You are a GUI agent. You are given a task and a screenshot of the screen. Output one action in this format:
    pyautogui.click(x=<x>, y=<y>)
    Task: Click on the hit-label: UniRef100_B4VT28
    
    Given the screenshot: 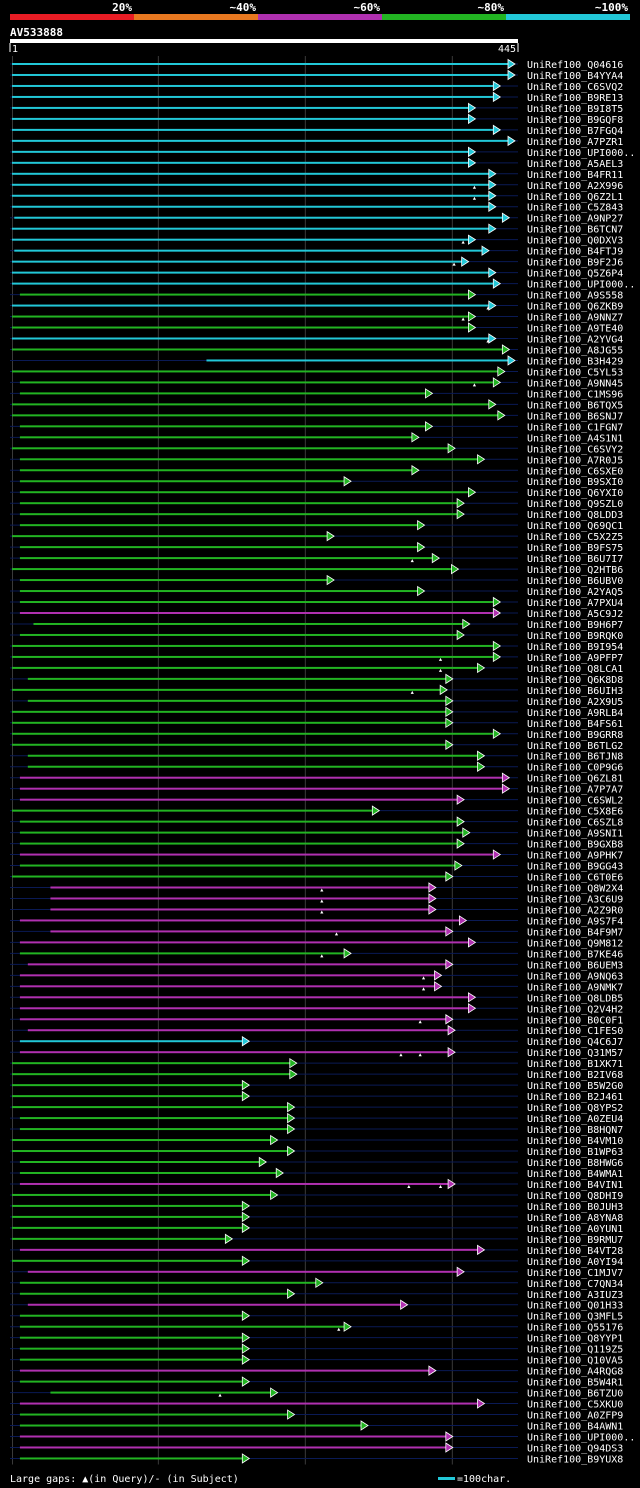 What is the action you would take?
    pyautogui.click(x=575, y=1251)
    